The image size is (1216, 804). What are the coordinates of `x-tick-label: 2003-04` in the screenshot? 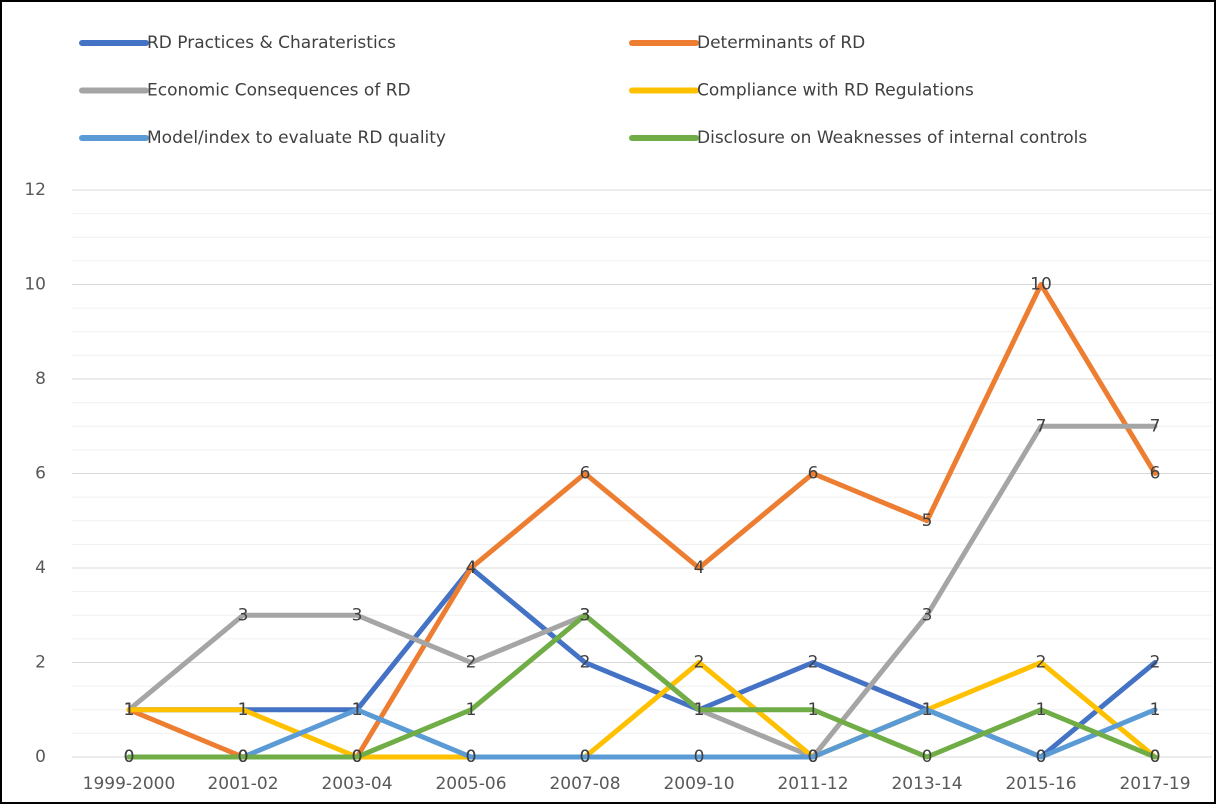 It's located at (356, 784).